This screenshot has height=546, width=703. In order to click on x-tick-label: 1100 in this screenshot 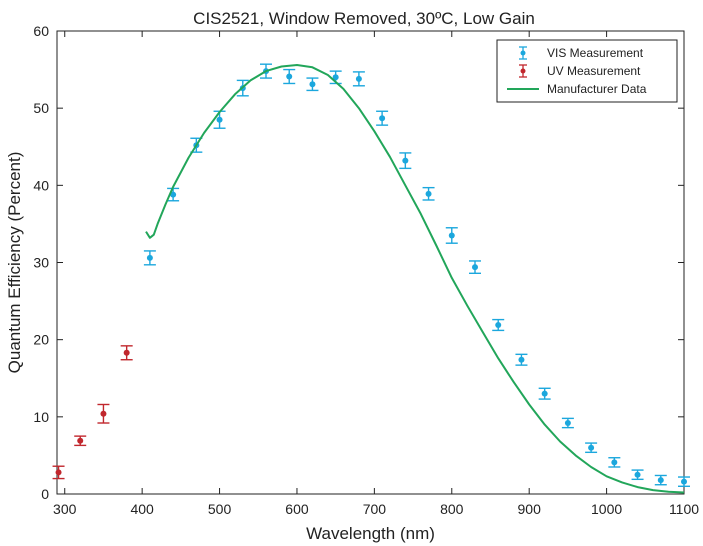, I will do `click(684, 509)`.